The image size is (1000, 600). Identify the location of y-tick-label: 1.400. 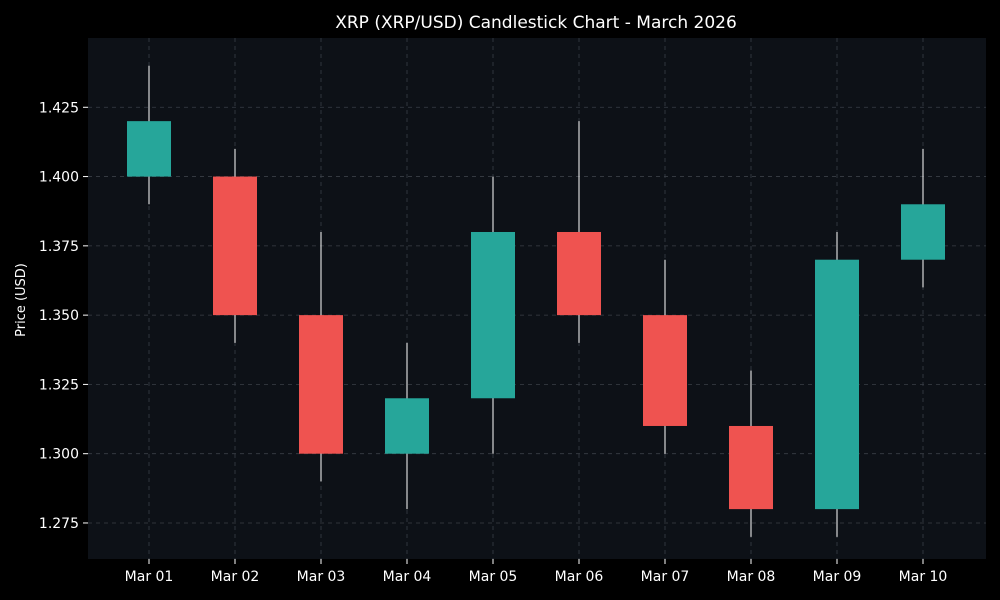
(59, 178).